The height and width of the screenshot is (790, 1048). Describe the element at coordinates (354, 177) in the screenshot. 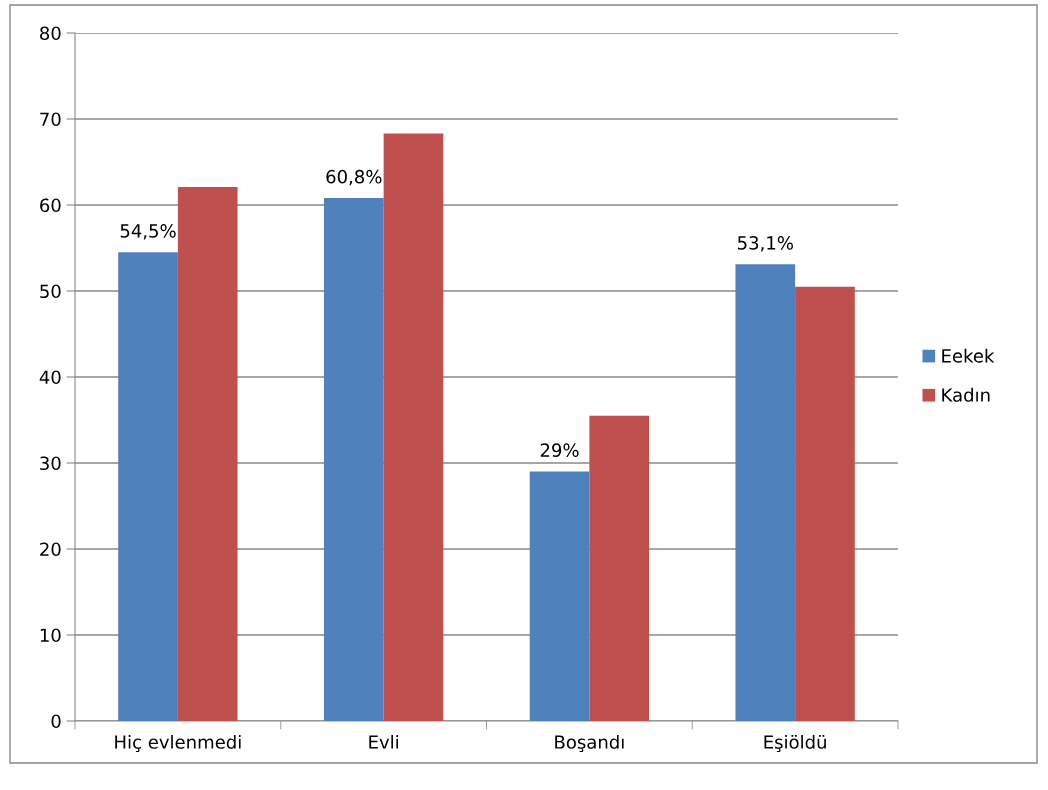

I see `data-label: 60,8%` at that location.